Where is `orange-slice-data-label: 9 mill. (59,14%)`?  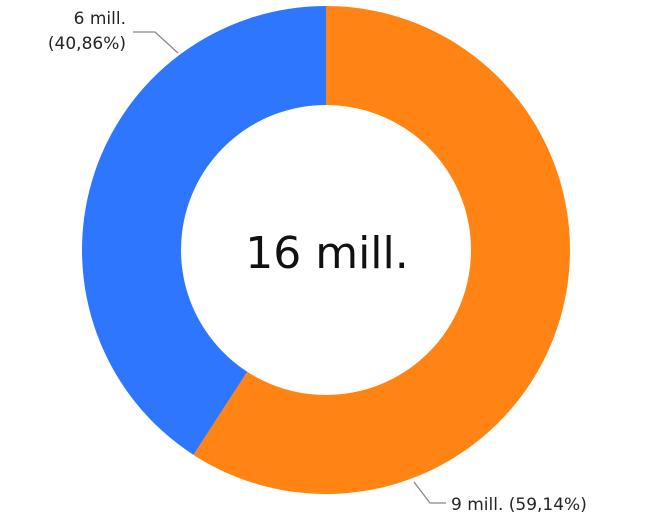 orange-slice-data-label: 9 mill. (59,14%) is located at coordinates (519, 505).